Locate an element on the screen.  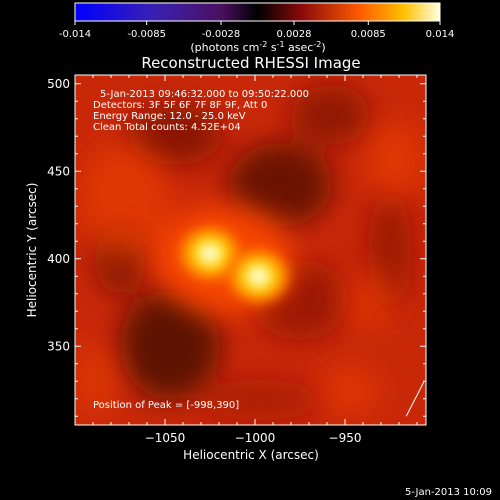
colorbar-ticks: -0.014 -0.0085 -0.0028 0.0028 0.0085 0.014 is located at coordinates (256, 30).